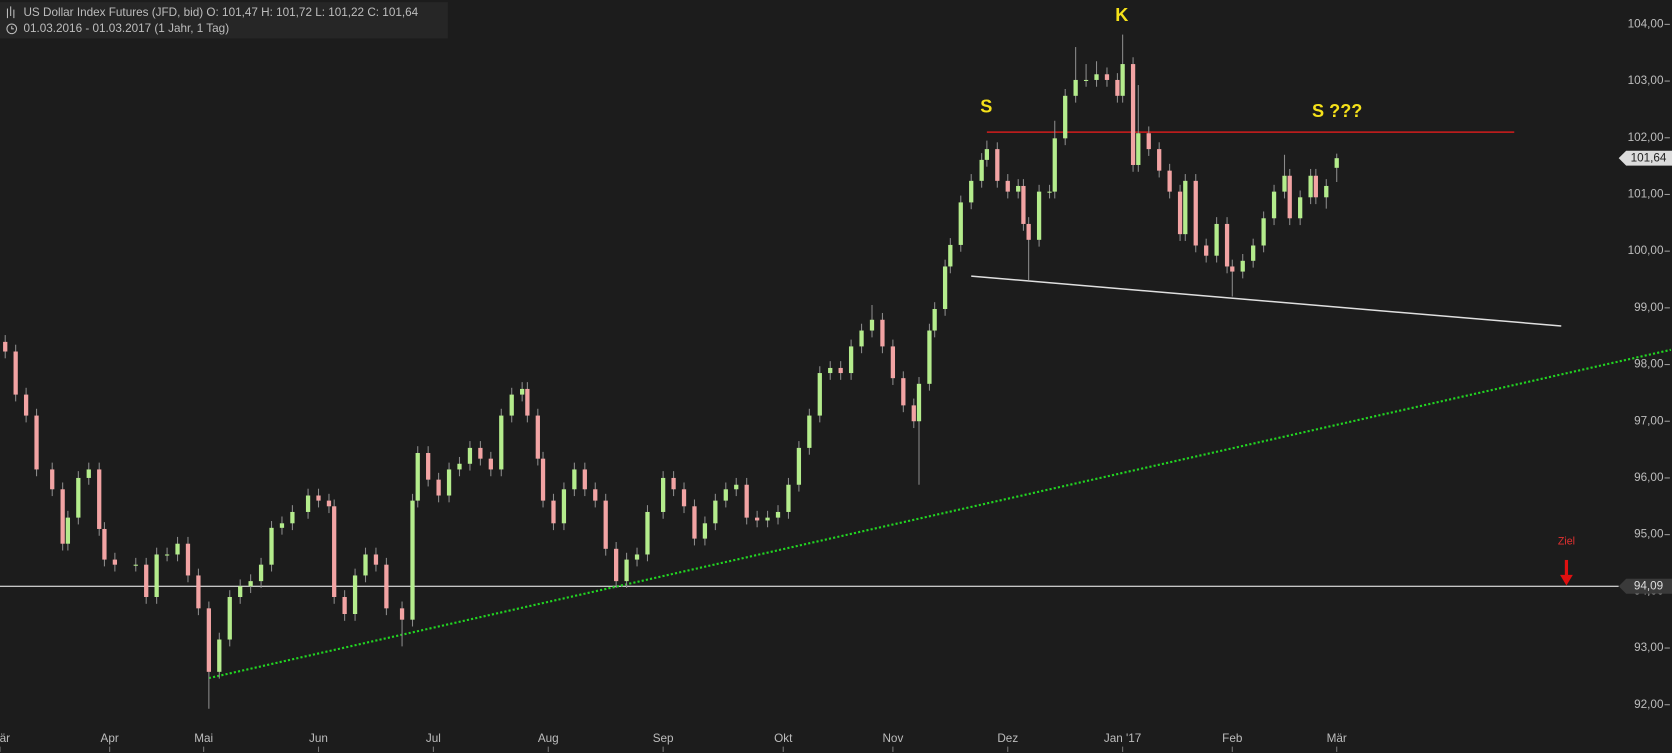 Image resolution: width=1672 pixels, height=753 pixels. What do you see at coordinates (1649, 157) in the screenshot?
I see `last-price-label: 101,64` at bounding box center [1649, 157].